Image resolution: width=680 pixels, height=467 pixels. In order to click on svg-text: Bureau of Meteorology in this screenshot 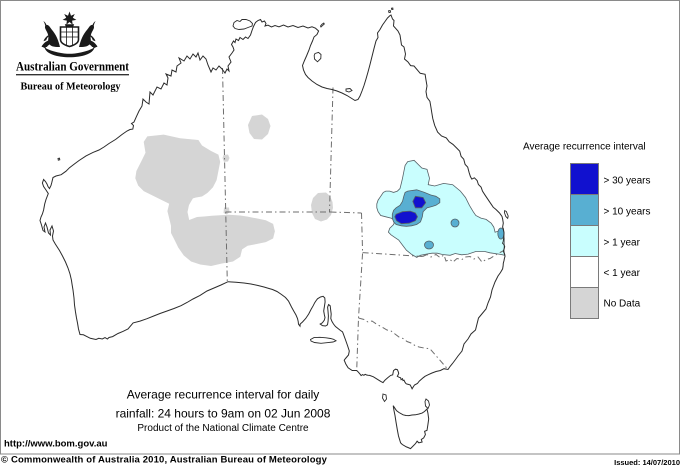, I will do `click(71, 87)`.